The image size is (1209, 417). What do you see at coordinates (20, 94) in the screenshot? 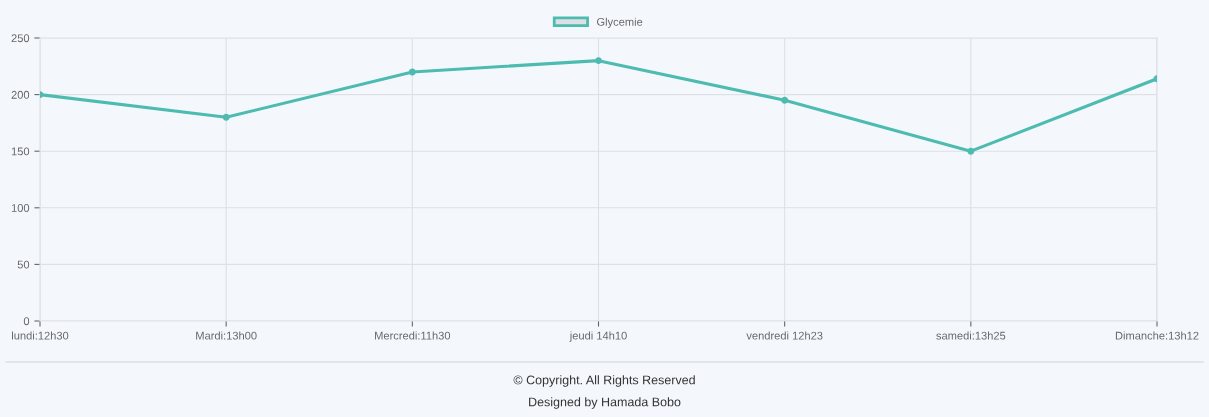
I see `y-tick-label: 200` at bounding box center [20, 94].